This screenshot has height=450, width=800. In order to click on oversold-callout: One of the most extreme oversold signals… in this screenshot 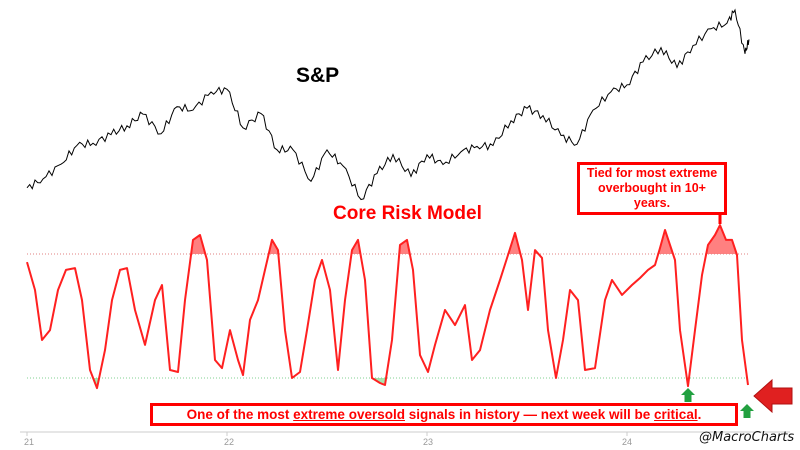, I will do `click(444, 414)`.